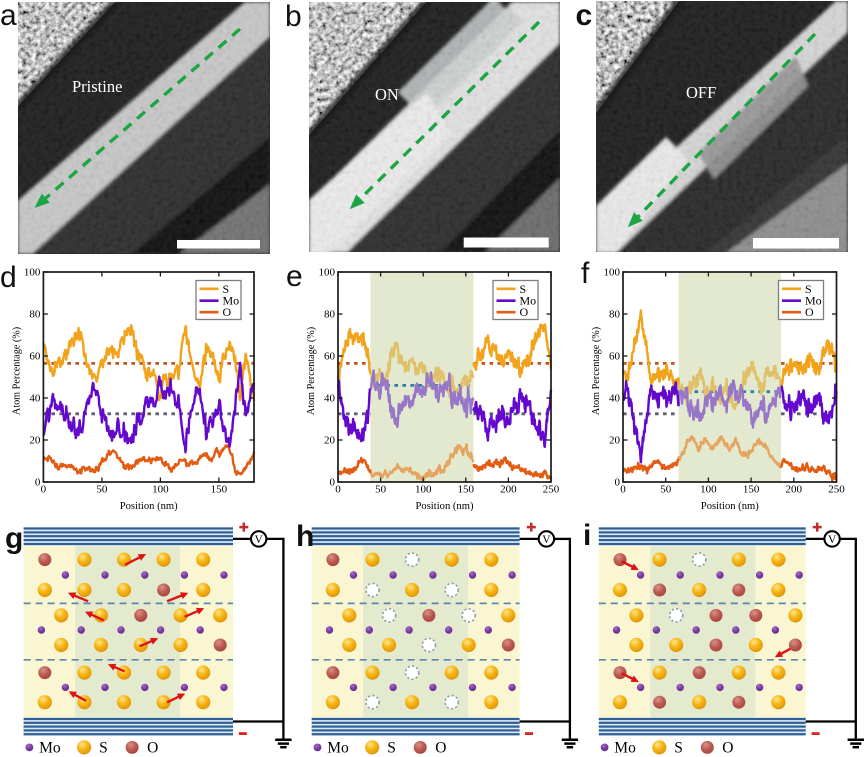 The image size is (865, 757). Describe the element at coordinates (387, 94) in the screenshot. I see `svg-text: ON` at that location.